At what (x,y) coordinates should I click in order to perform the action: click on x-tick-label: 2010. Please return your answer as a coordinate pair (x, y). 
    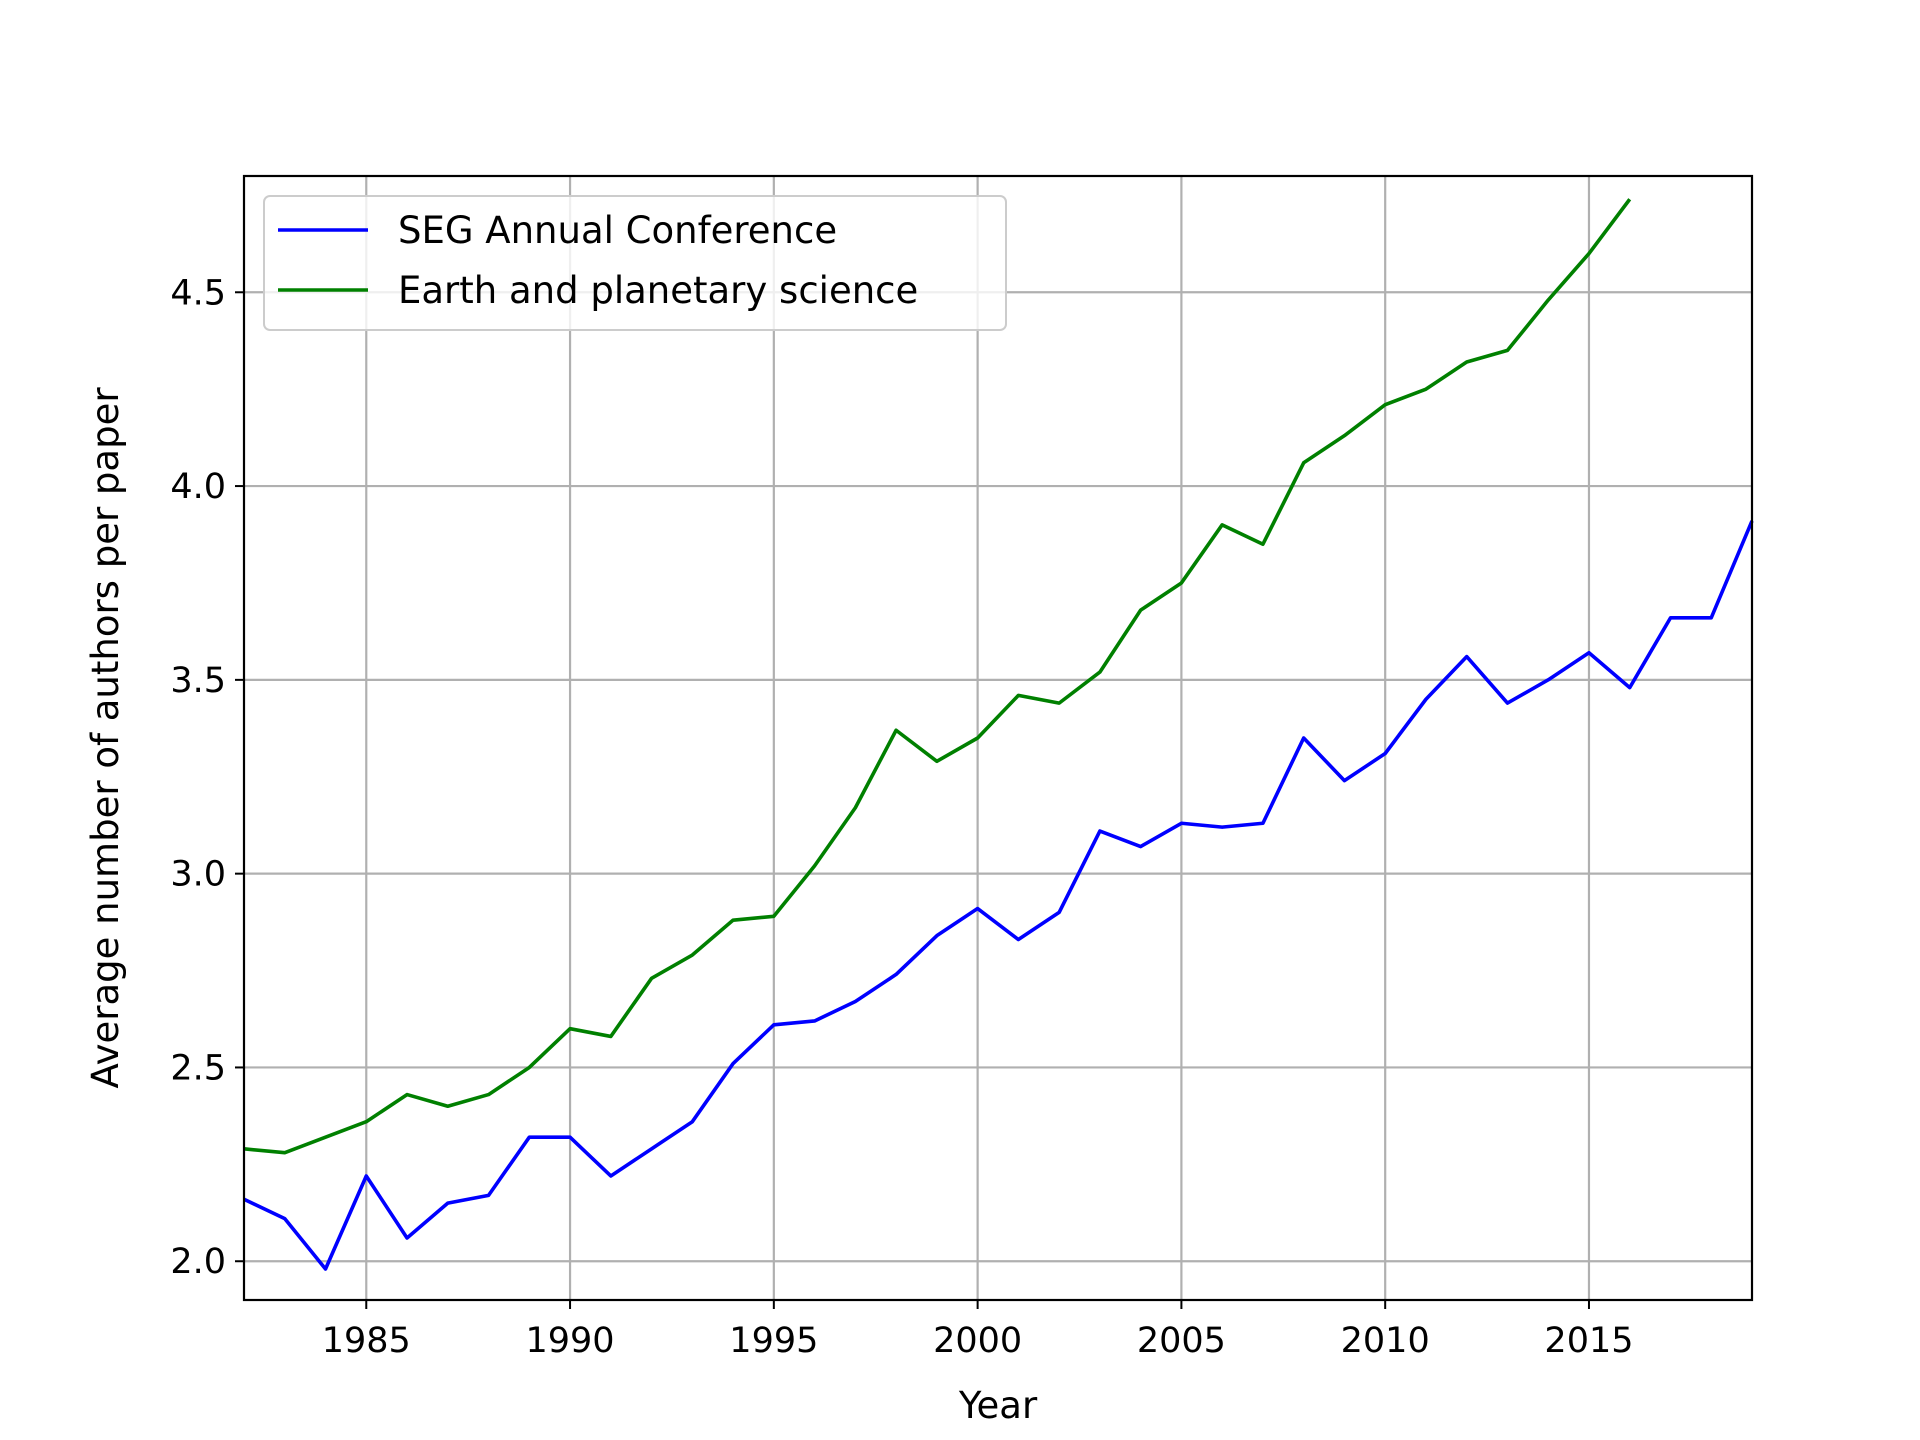
    Looking at the image, I should click on (1385, 1341).